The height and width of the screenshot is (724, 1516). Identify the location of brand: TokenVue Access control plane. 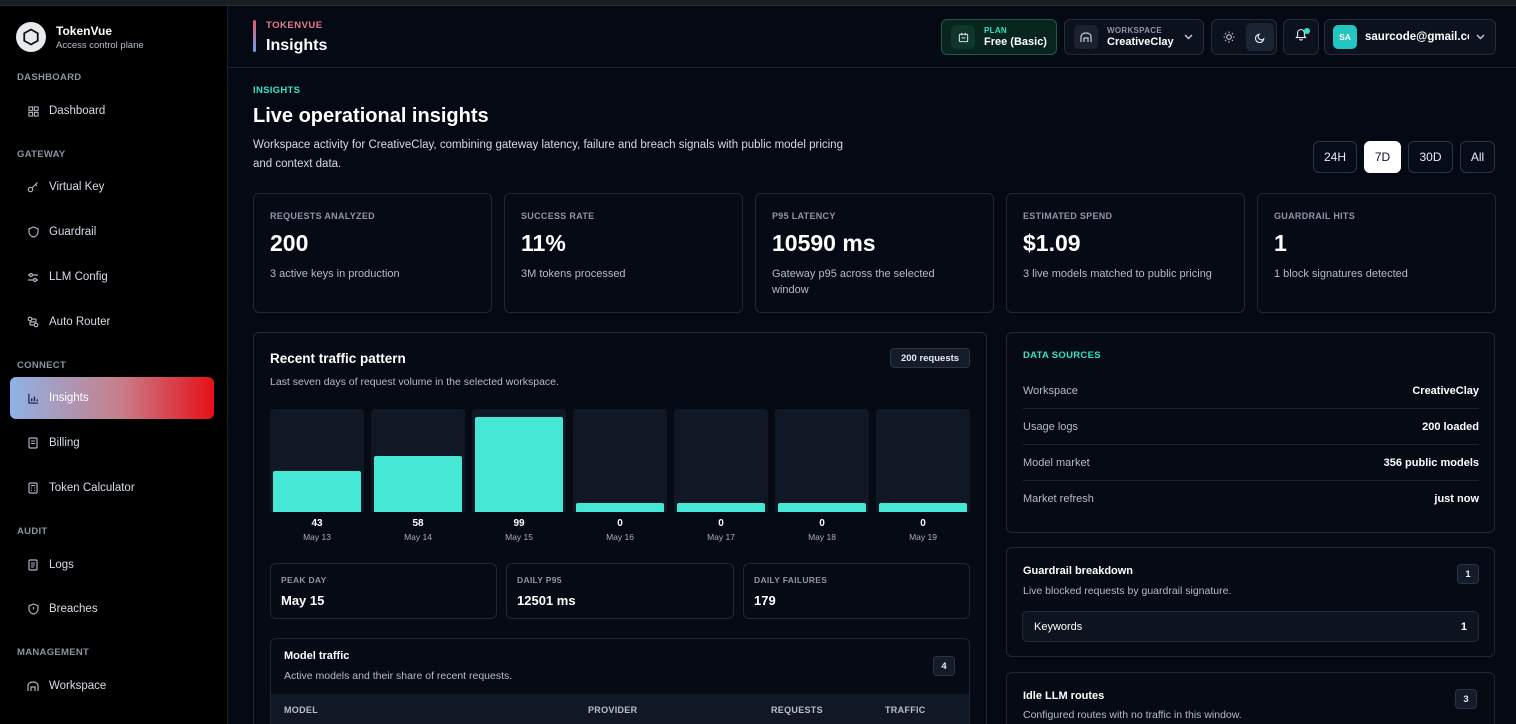
(80, 37).